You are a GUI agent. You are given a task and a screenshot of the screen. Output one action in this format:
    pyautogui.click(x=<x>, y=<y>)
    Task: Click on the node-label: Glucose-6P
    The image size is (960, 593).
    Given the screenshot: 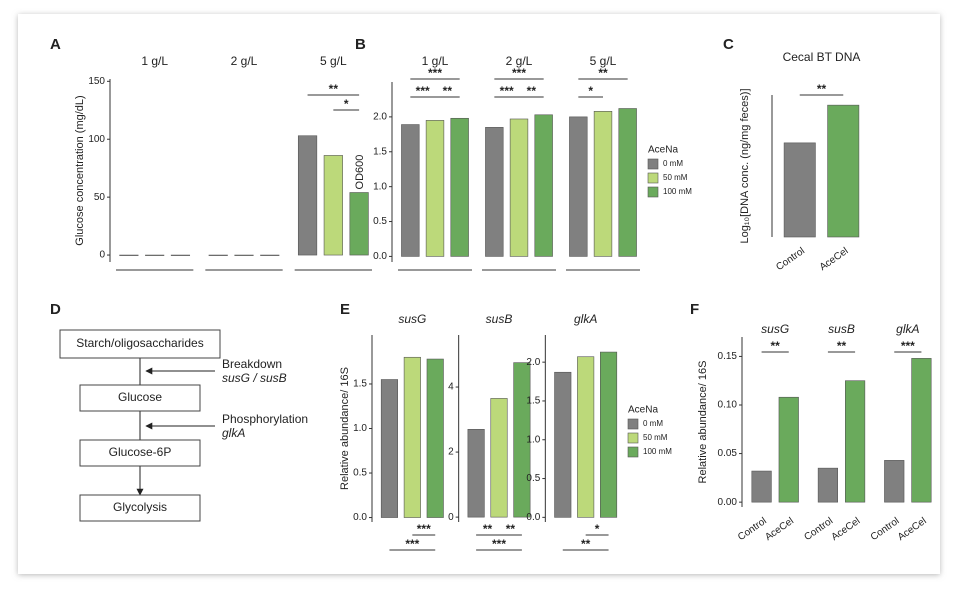 What is the action you would take?
    pyautogui.click(x=140, y=452)
    